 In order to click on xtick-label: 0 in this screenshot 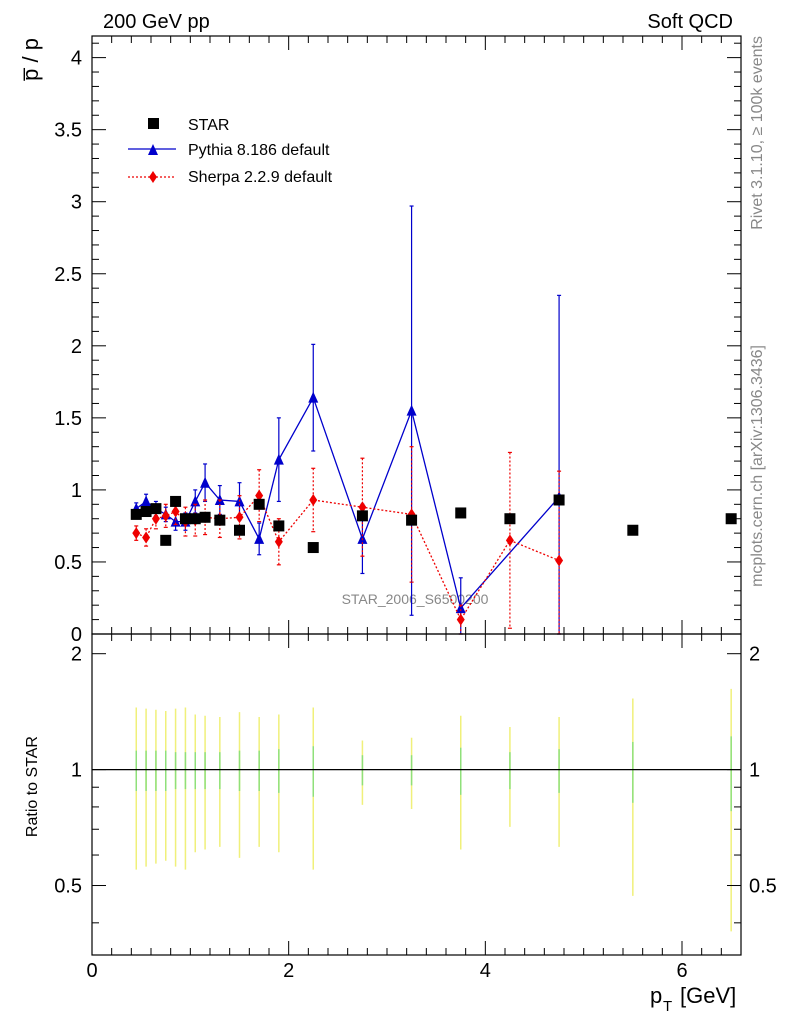, I will do `click(91, 971)`.